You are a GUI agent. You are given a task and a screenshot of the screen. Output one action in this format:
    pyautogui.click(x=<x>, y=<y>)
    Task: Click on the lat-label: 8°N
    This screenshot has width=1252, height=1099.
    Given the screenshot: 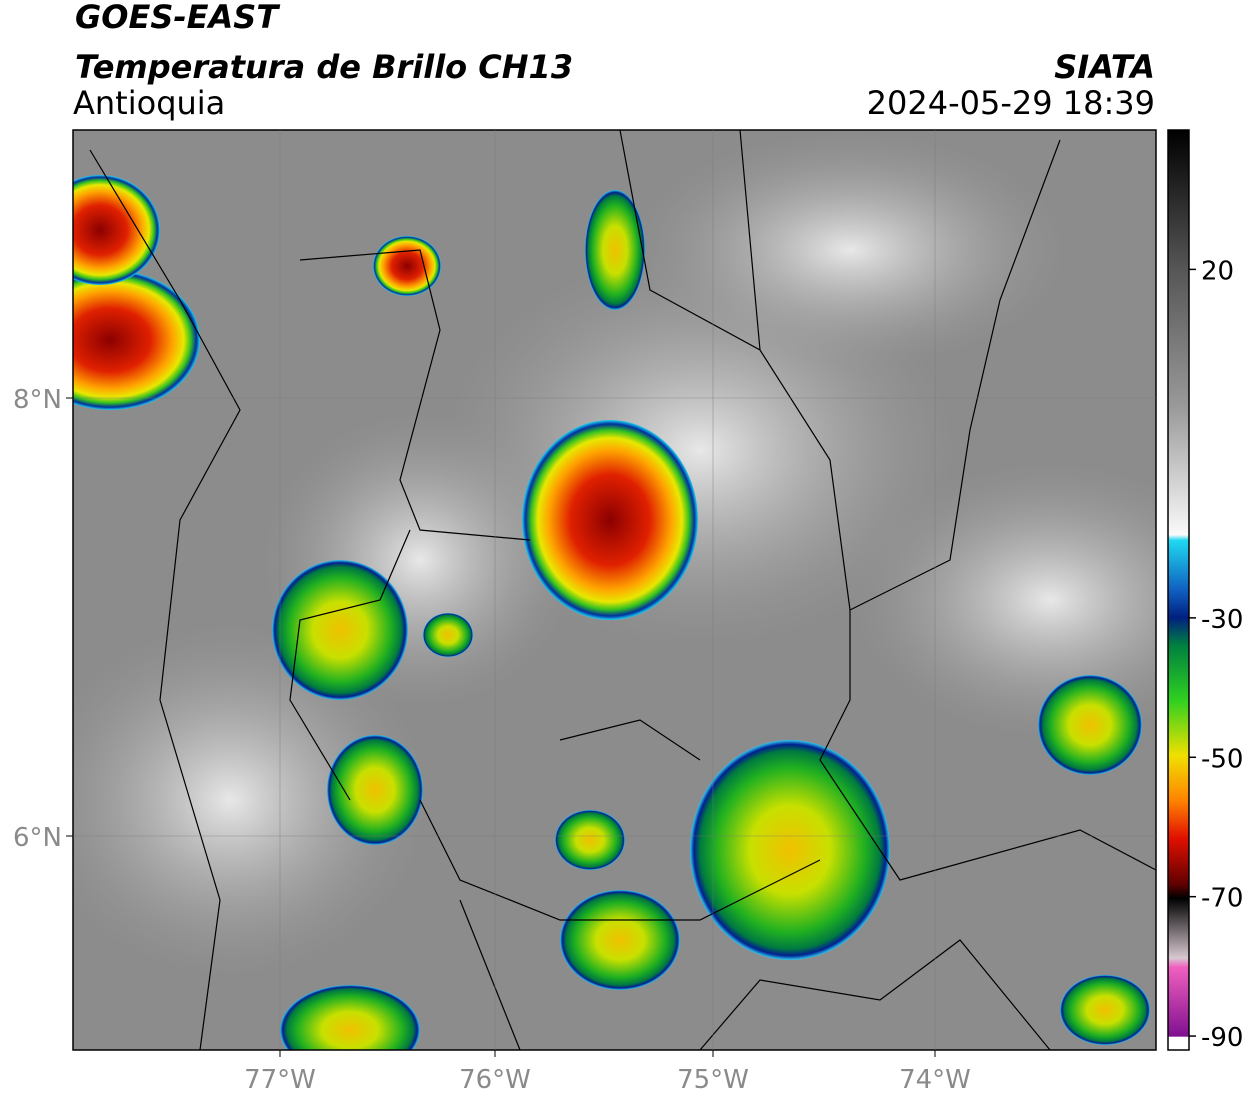 What is the action you would take?
    pyautogui.click(x=37, y=400)
    